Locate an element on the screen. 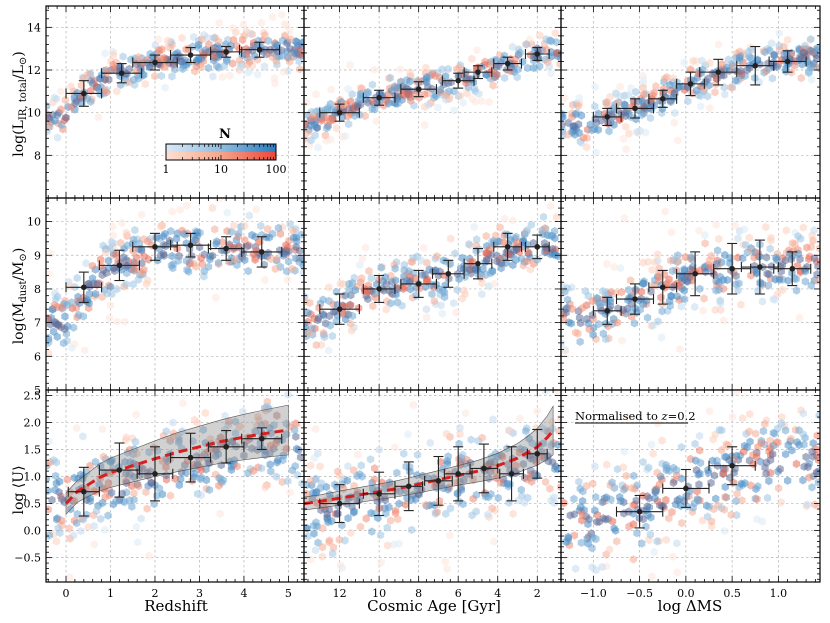  x-tick-label: 4 is located at coordinates (243, 593).